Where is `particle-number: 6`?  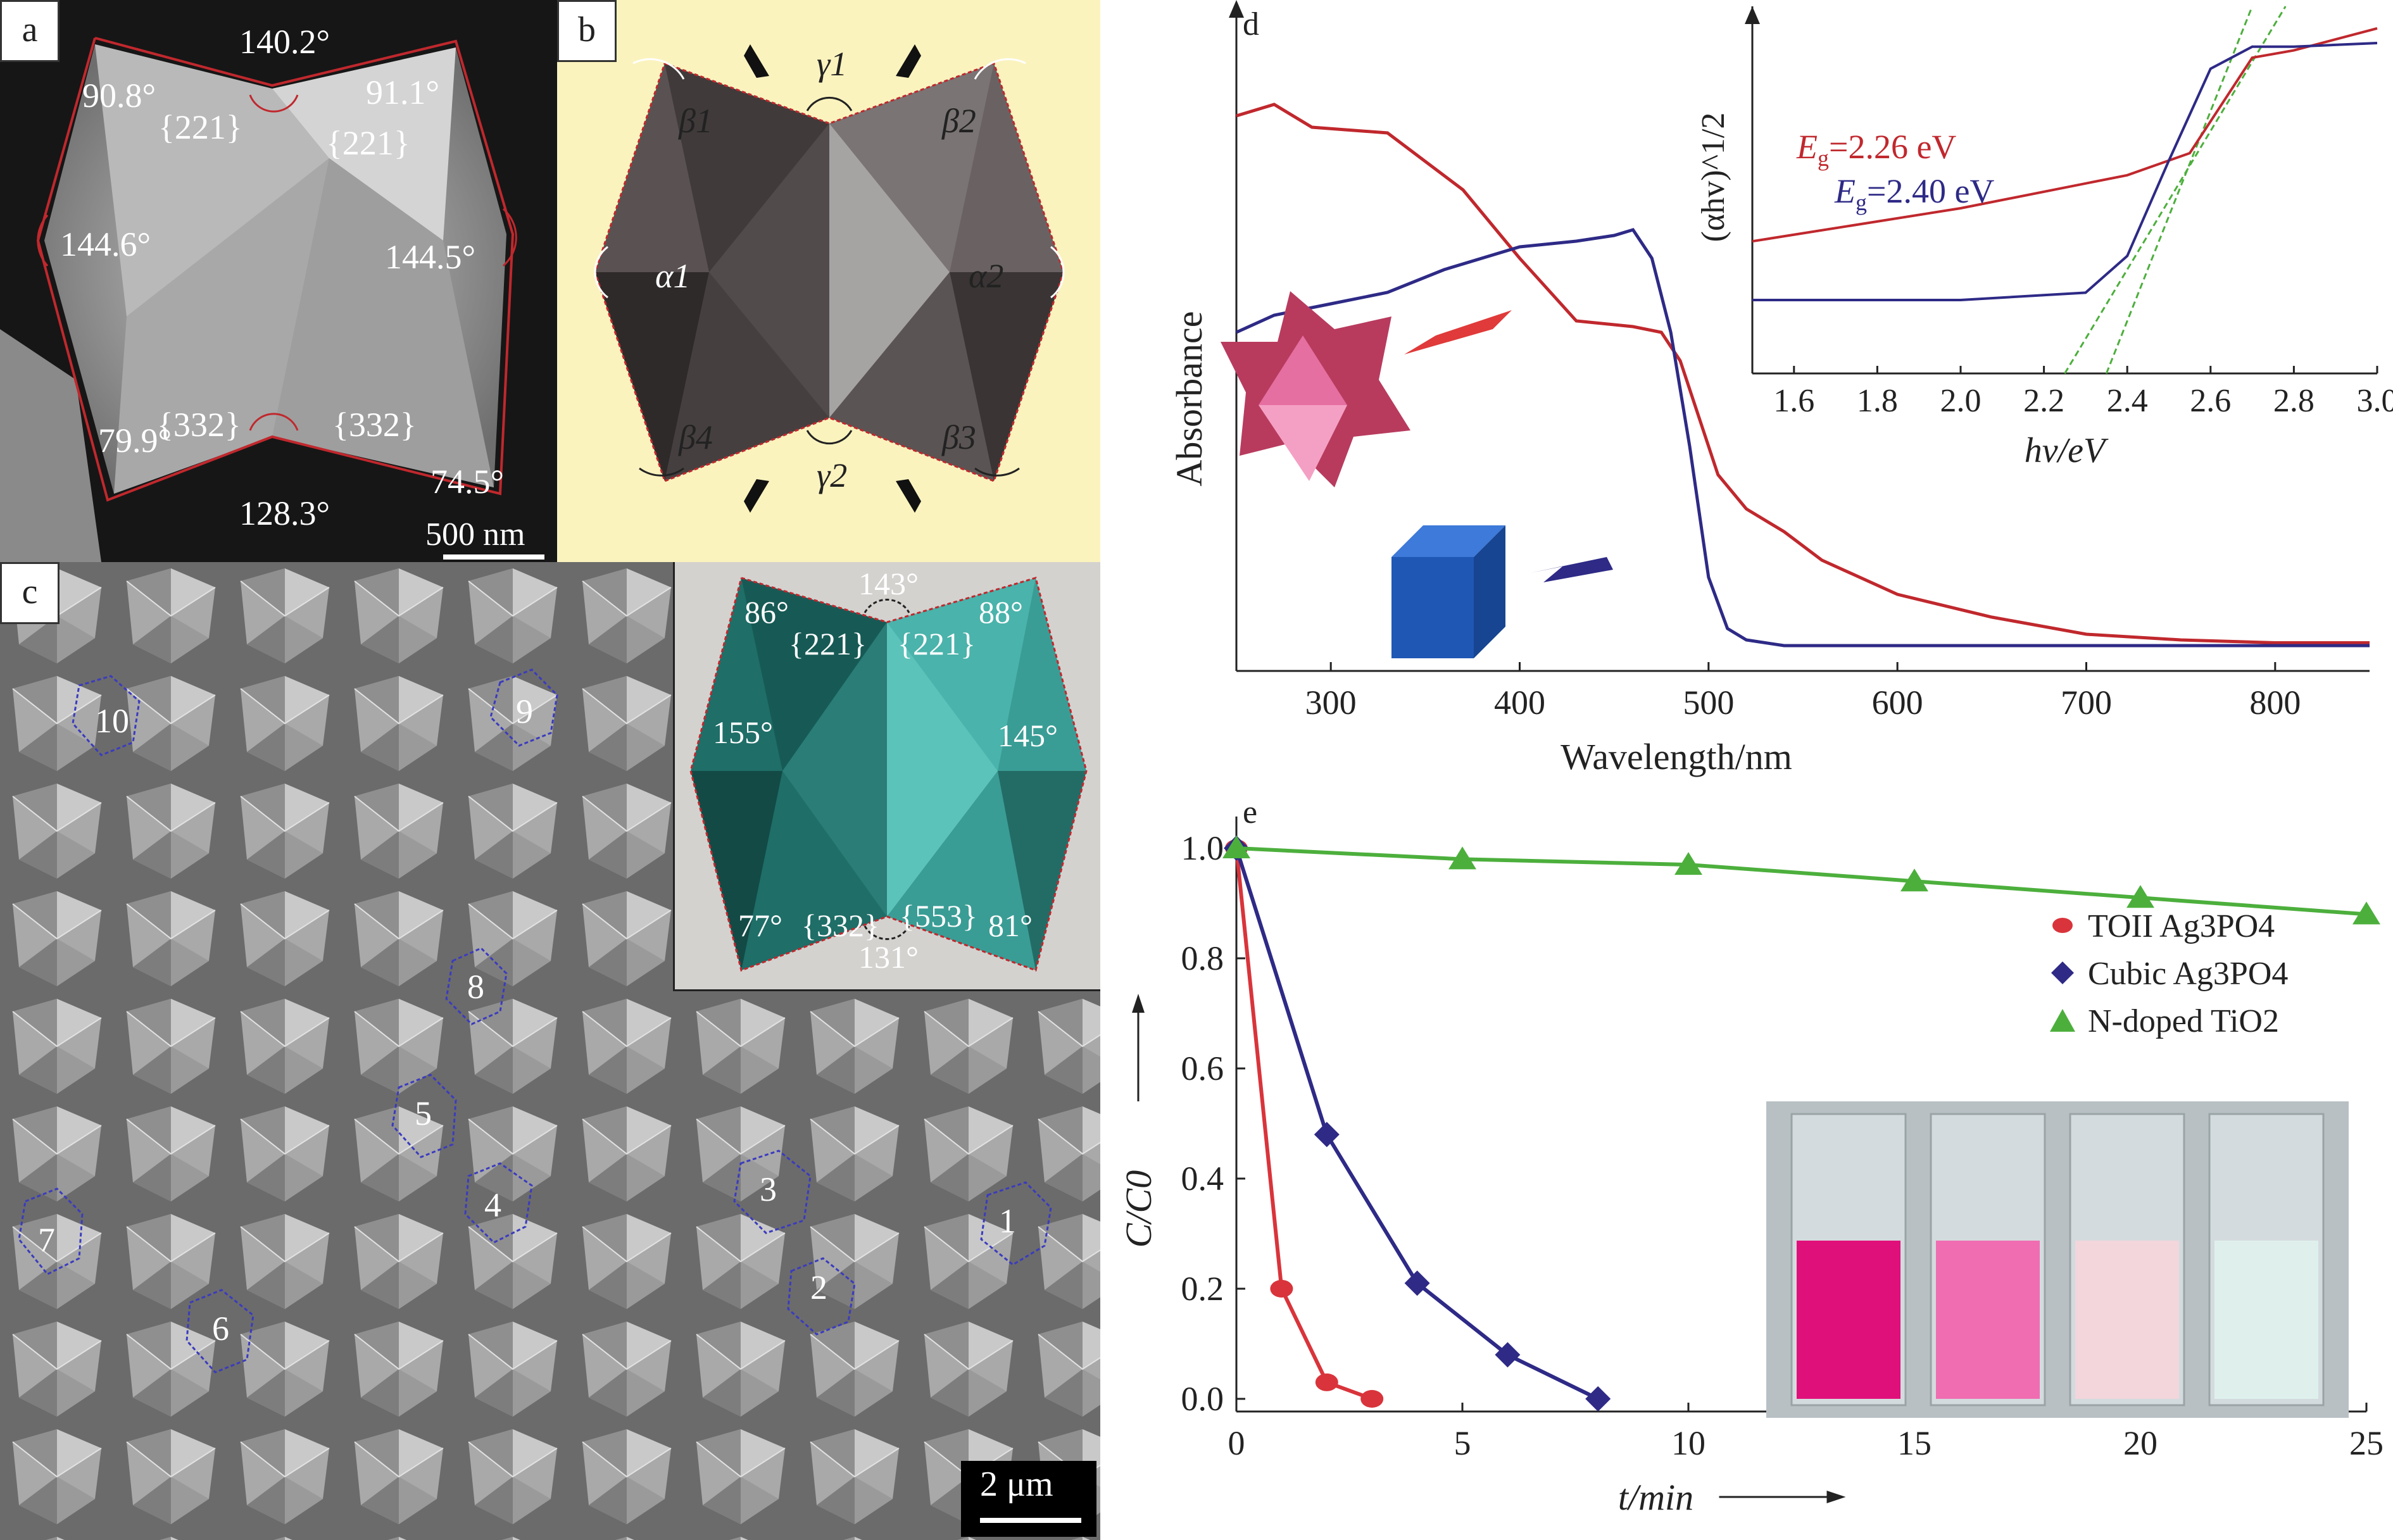 particle-number: 6 is located at coordinates (221, 1329).